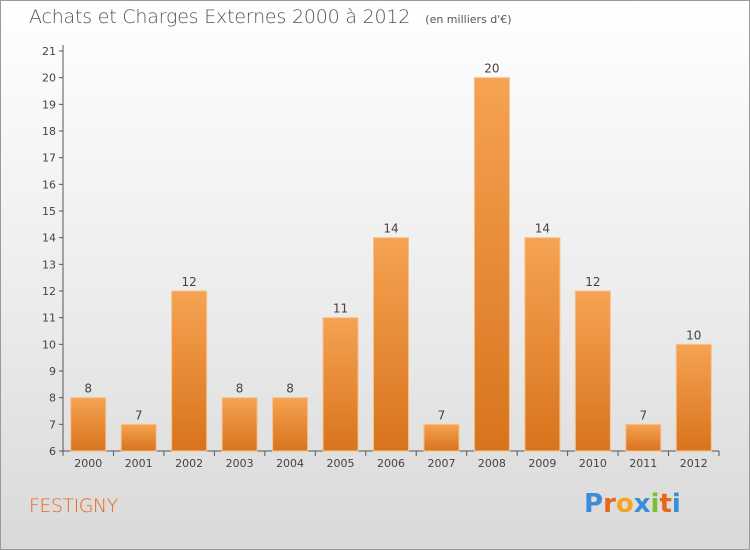 This screenshot has height=550, width=750. What do you see at coordinates (642, 504) in the screenshot?
I see `logo-letter: x` at bounding box center [642, 504].